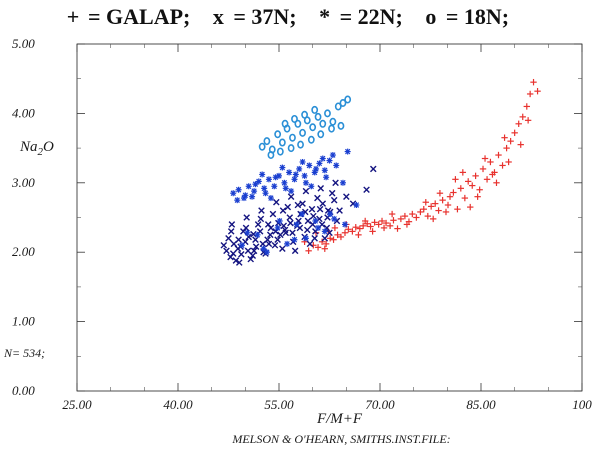 This screenshot has height=452, width=597. What do you see at coordinates (218, 16) in the screenshot?
I see `legend-symbol: x` at bounding box center [218, 16].